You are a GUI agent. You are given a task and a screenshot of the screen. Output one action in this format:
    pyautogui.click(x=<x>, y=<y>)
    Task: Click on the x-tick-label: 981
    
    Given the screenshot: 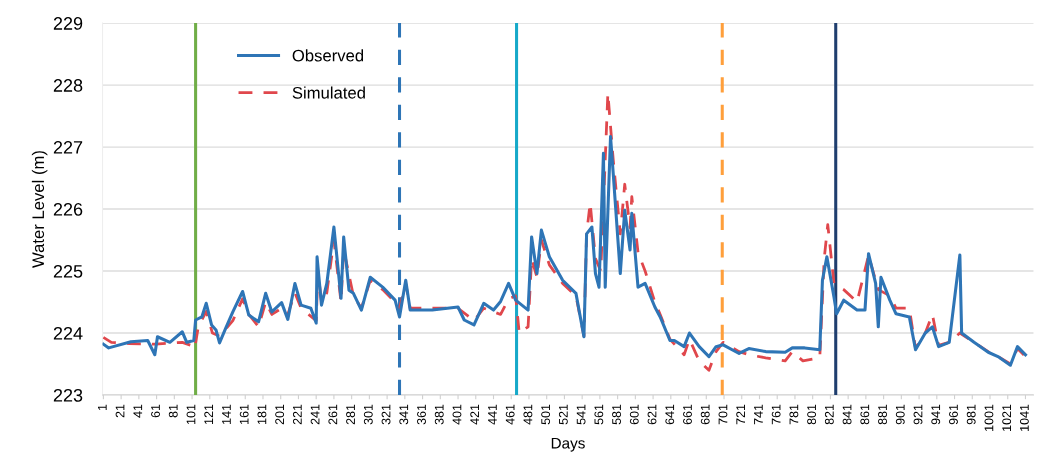 What is the action you would take?
    pyautogui.click(x=971, y=414)
    